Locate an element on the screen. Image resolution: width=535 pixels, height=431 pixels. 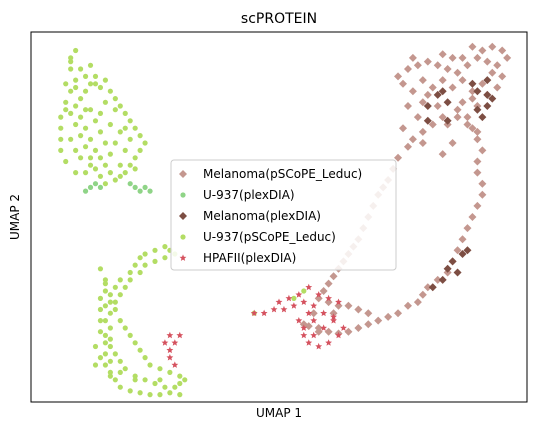
legend-entry-u937-pscope: U-937(pSCoPE_Leduc) is located at coordinates (258, 237).